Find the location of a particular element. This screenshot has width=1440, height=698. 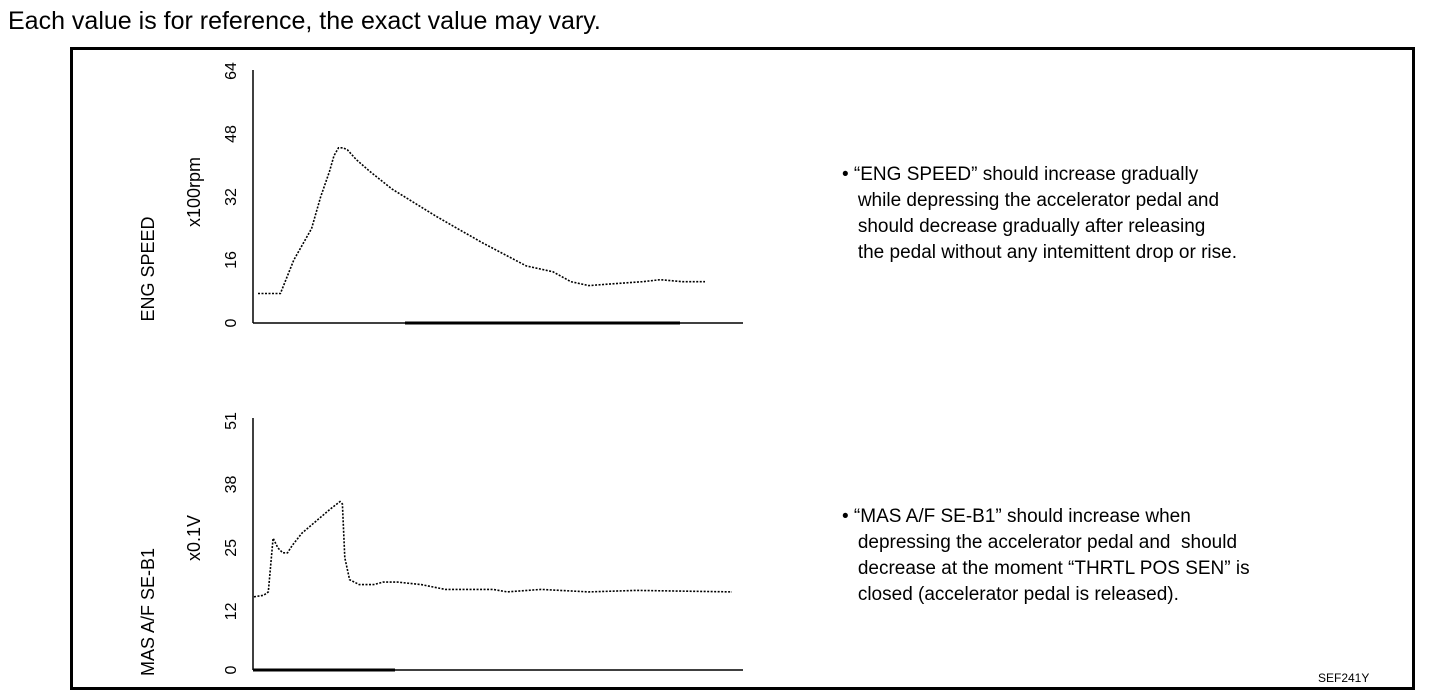

eng-speed-unit-label: x100rpm is located at coordinates (194, 192).